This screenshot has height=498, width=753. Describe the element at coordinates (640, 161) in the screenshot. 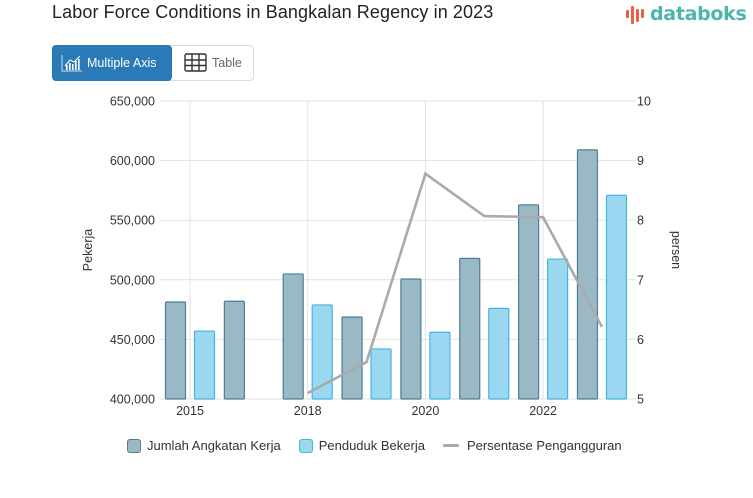

I see `y-tick-label-right: 9` at that location.